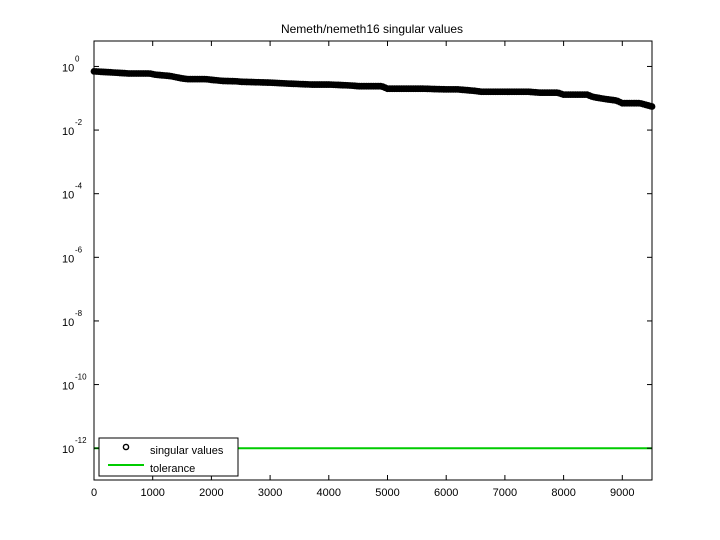 Image resolution: width=720 pixels, height=540 pixels. Describe the element at coordinates (81, 377) in the screenshot. I see `y-tick-exponent: -10` at that location.